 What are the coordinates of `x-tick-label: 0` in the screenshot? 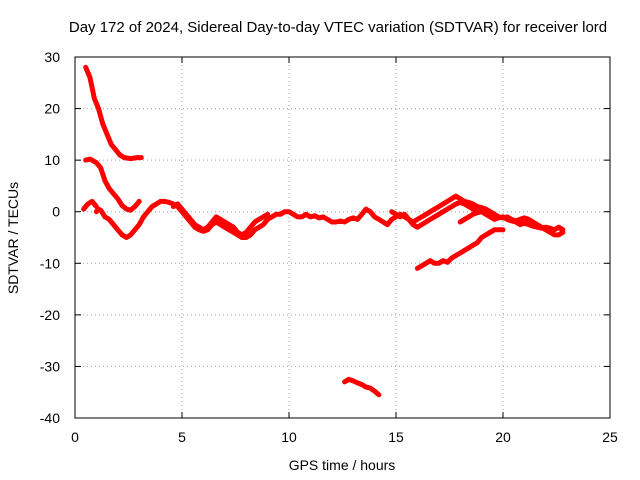 It's located at (75, 437).